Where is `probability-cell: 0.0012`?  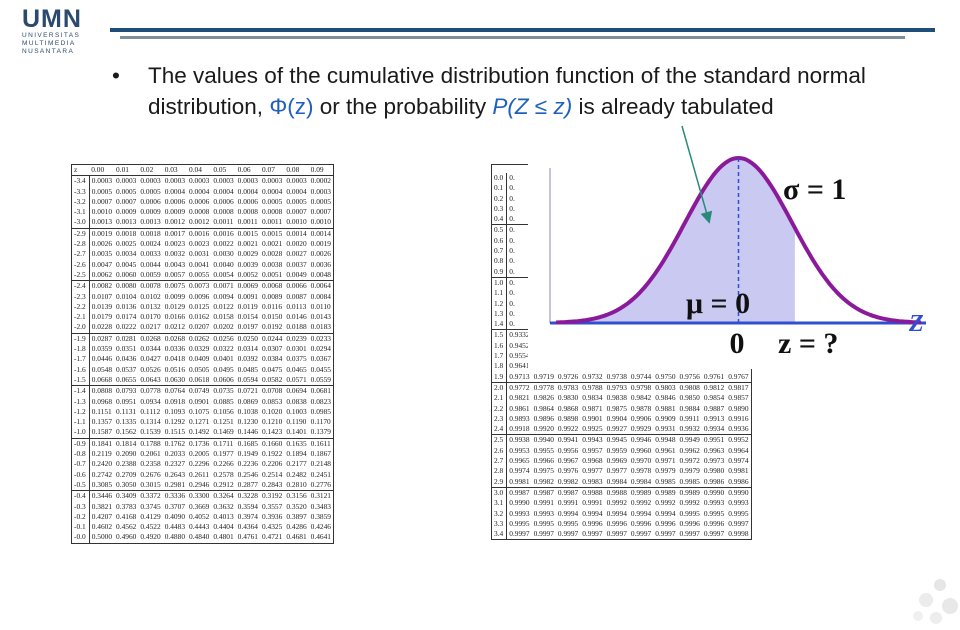
probability-cell: 0.0012 is located at coordinates (199, 223).